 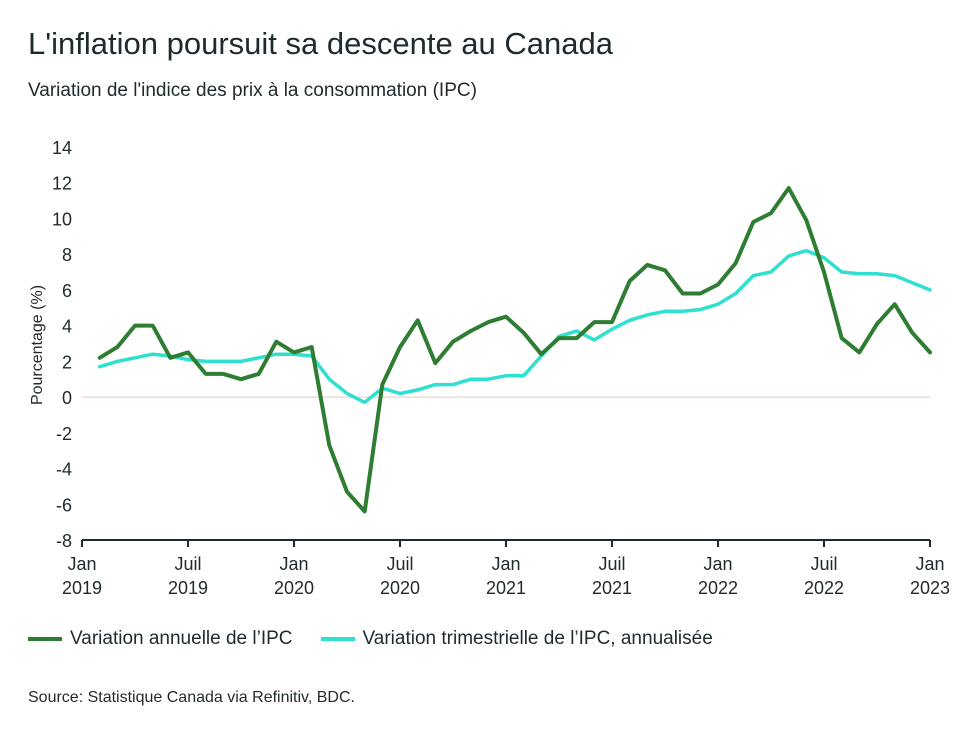 I want to click on y-tick-label: -2, so click(x=64, y=434).